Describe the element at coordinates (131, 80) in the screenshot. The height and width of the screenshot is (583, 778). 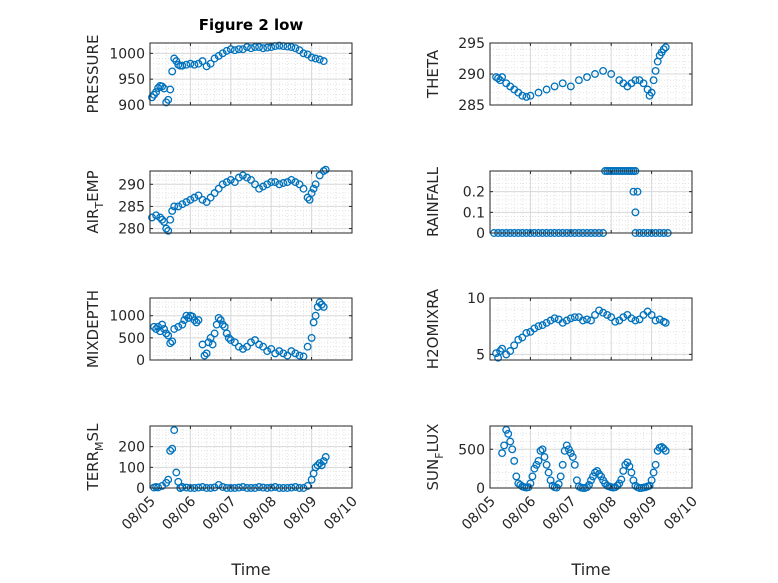
I see `y-tick-label: 950` at that location.